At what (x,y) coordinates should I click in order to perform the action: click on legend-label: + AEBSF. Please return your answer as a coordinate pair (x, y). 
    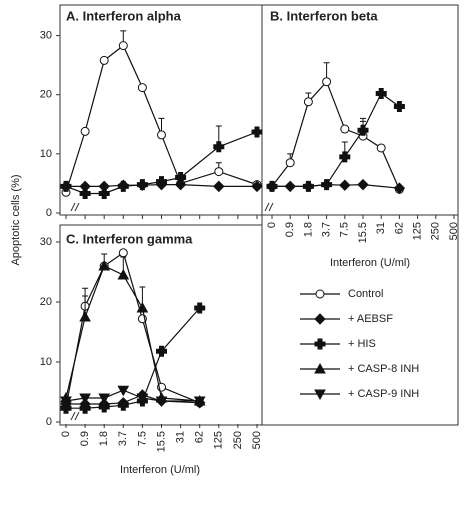
    Looking at the image, I should click on (370, 319).